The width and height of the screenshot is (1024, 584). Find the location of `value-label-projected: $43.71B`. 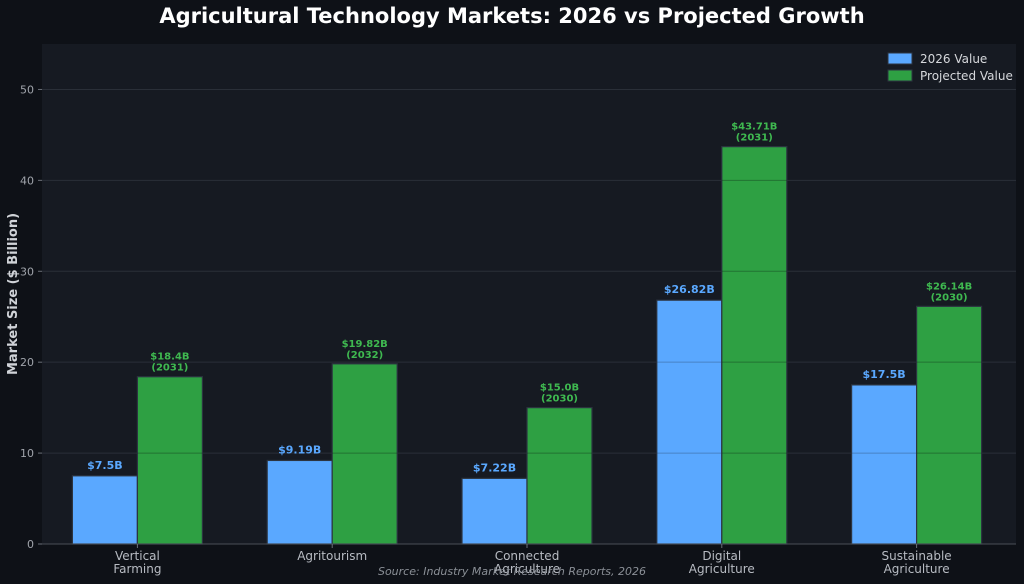

value-label-projected: $43.71B is located at coordinates (754, 127).